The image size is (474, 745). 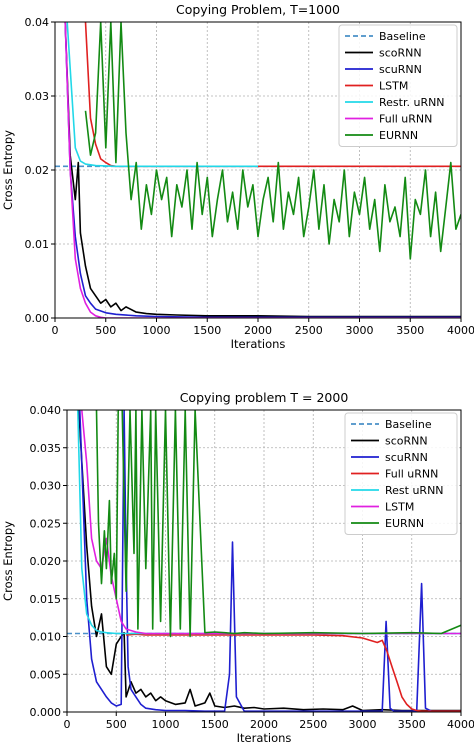 What do you see at coordinates (37, 96) in the screenshot?
I see `y-tick-label: 0.03` at bounding box center [37, 96].